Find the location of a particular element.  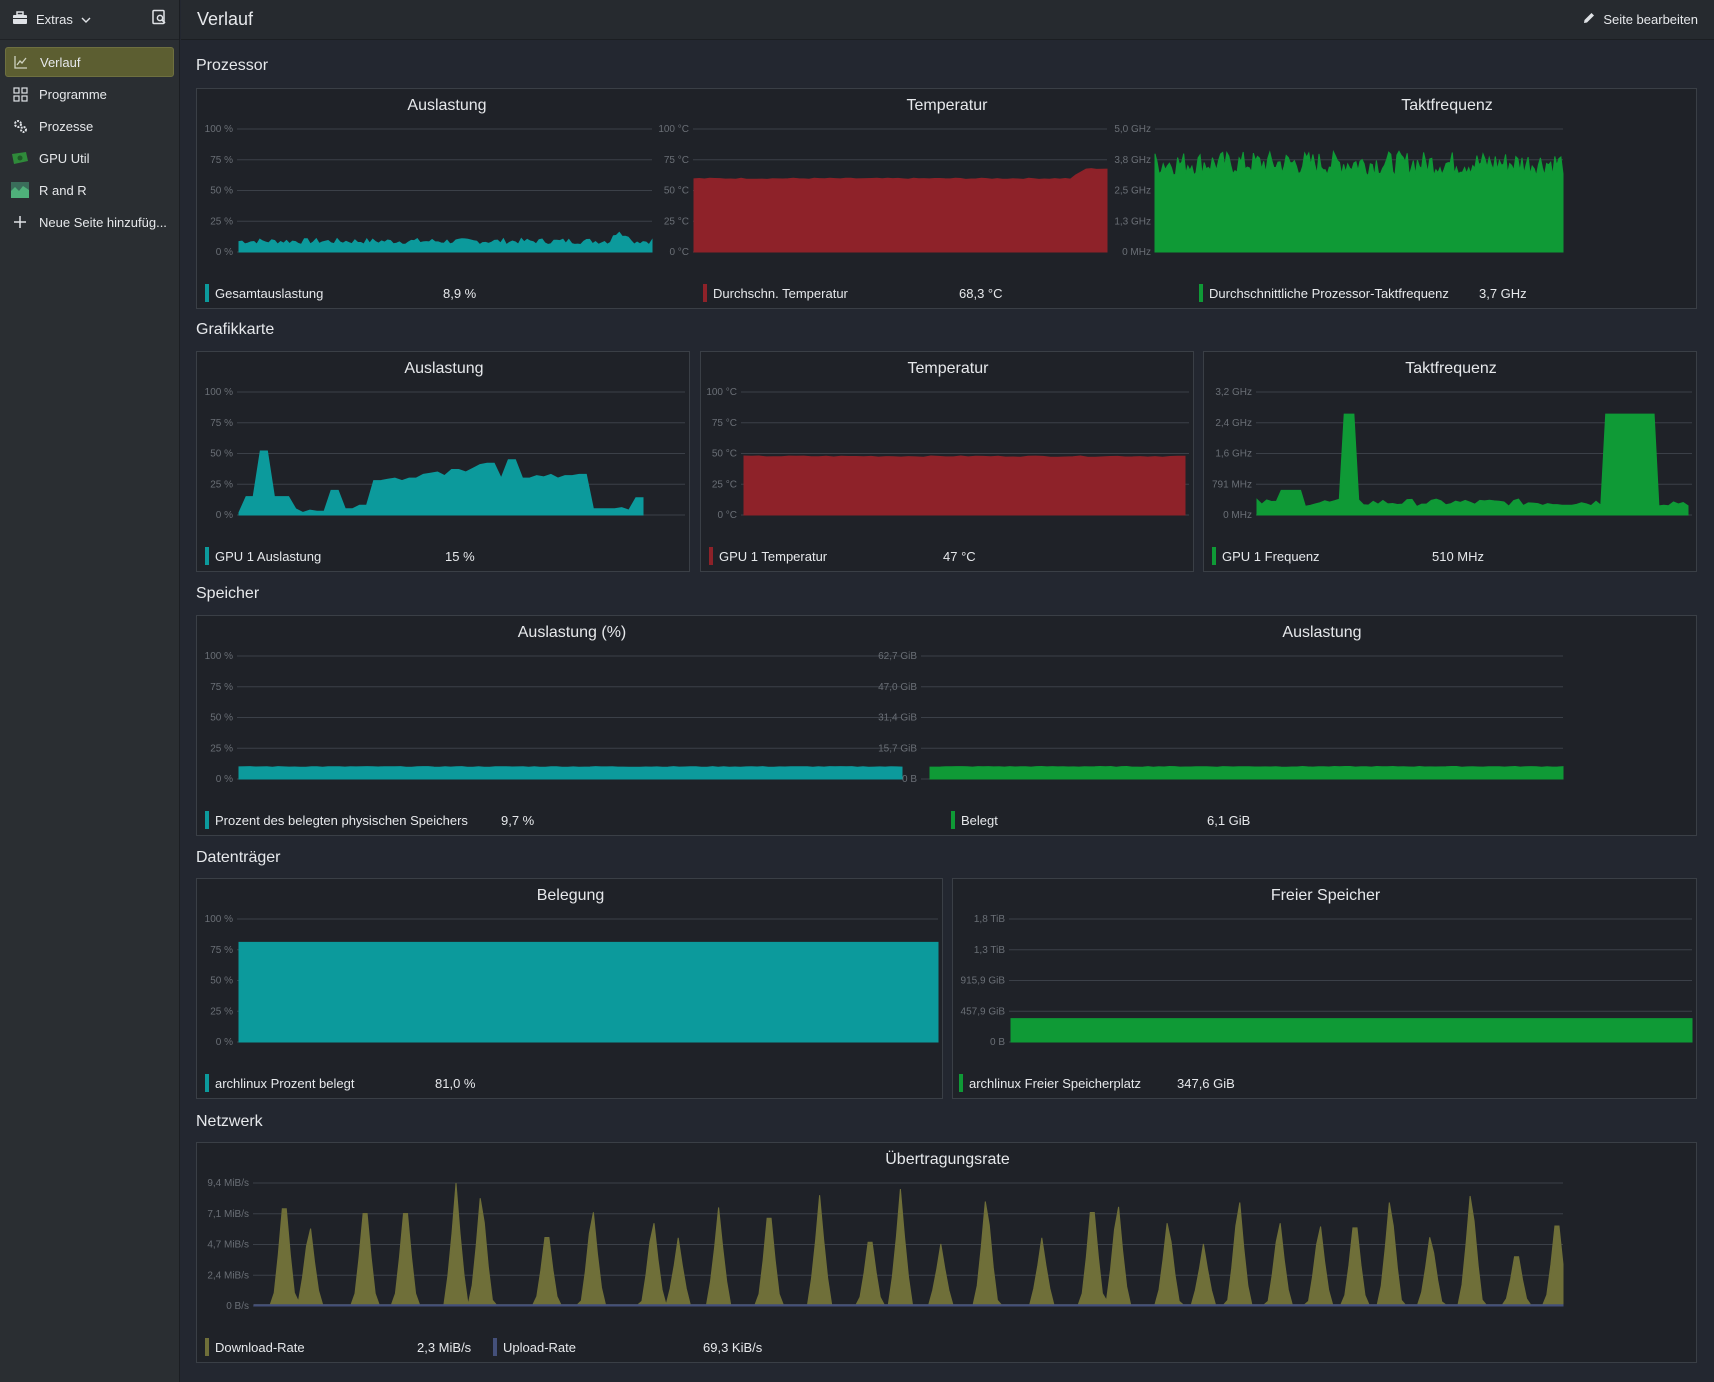

legend-label: archlinux Freier Speicherplatz is located at coordinates (1055, 1083).